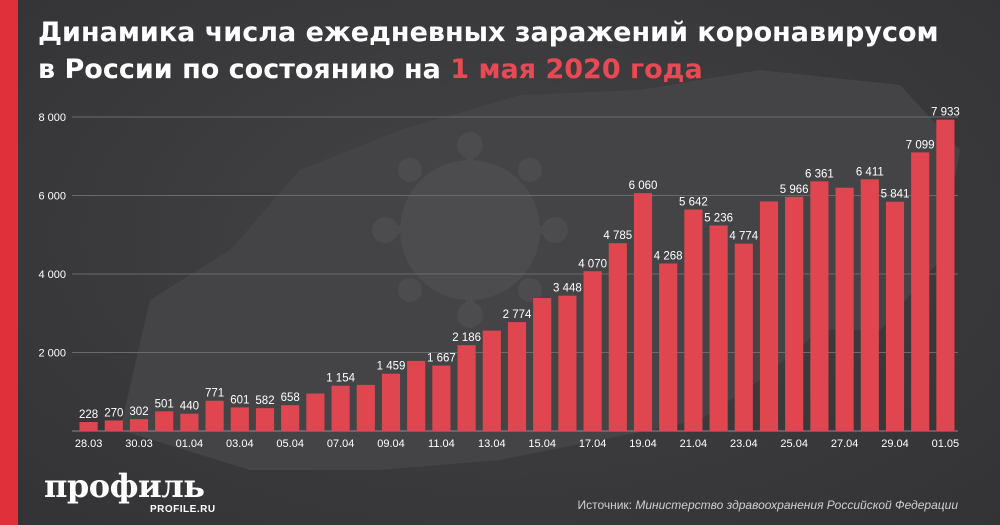 The image size is (1000, 525). I want to click on y-tick-label: 8 000, so click(52, 118).